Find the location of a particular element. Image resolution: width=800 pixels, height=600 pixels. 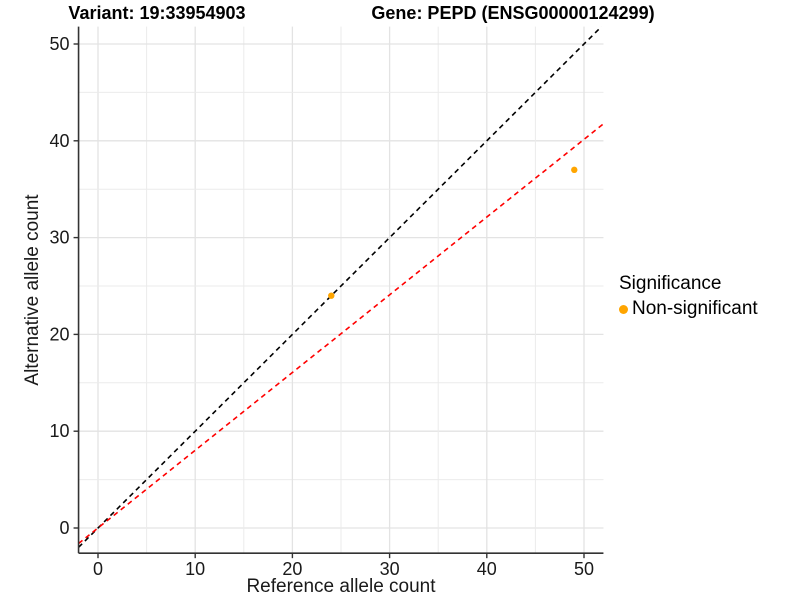

y-tick-label: 0 is located at coordinates (65, 528).